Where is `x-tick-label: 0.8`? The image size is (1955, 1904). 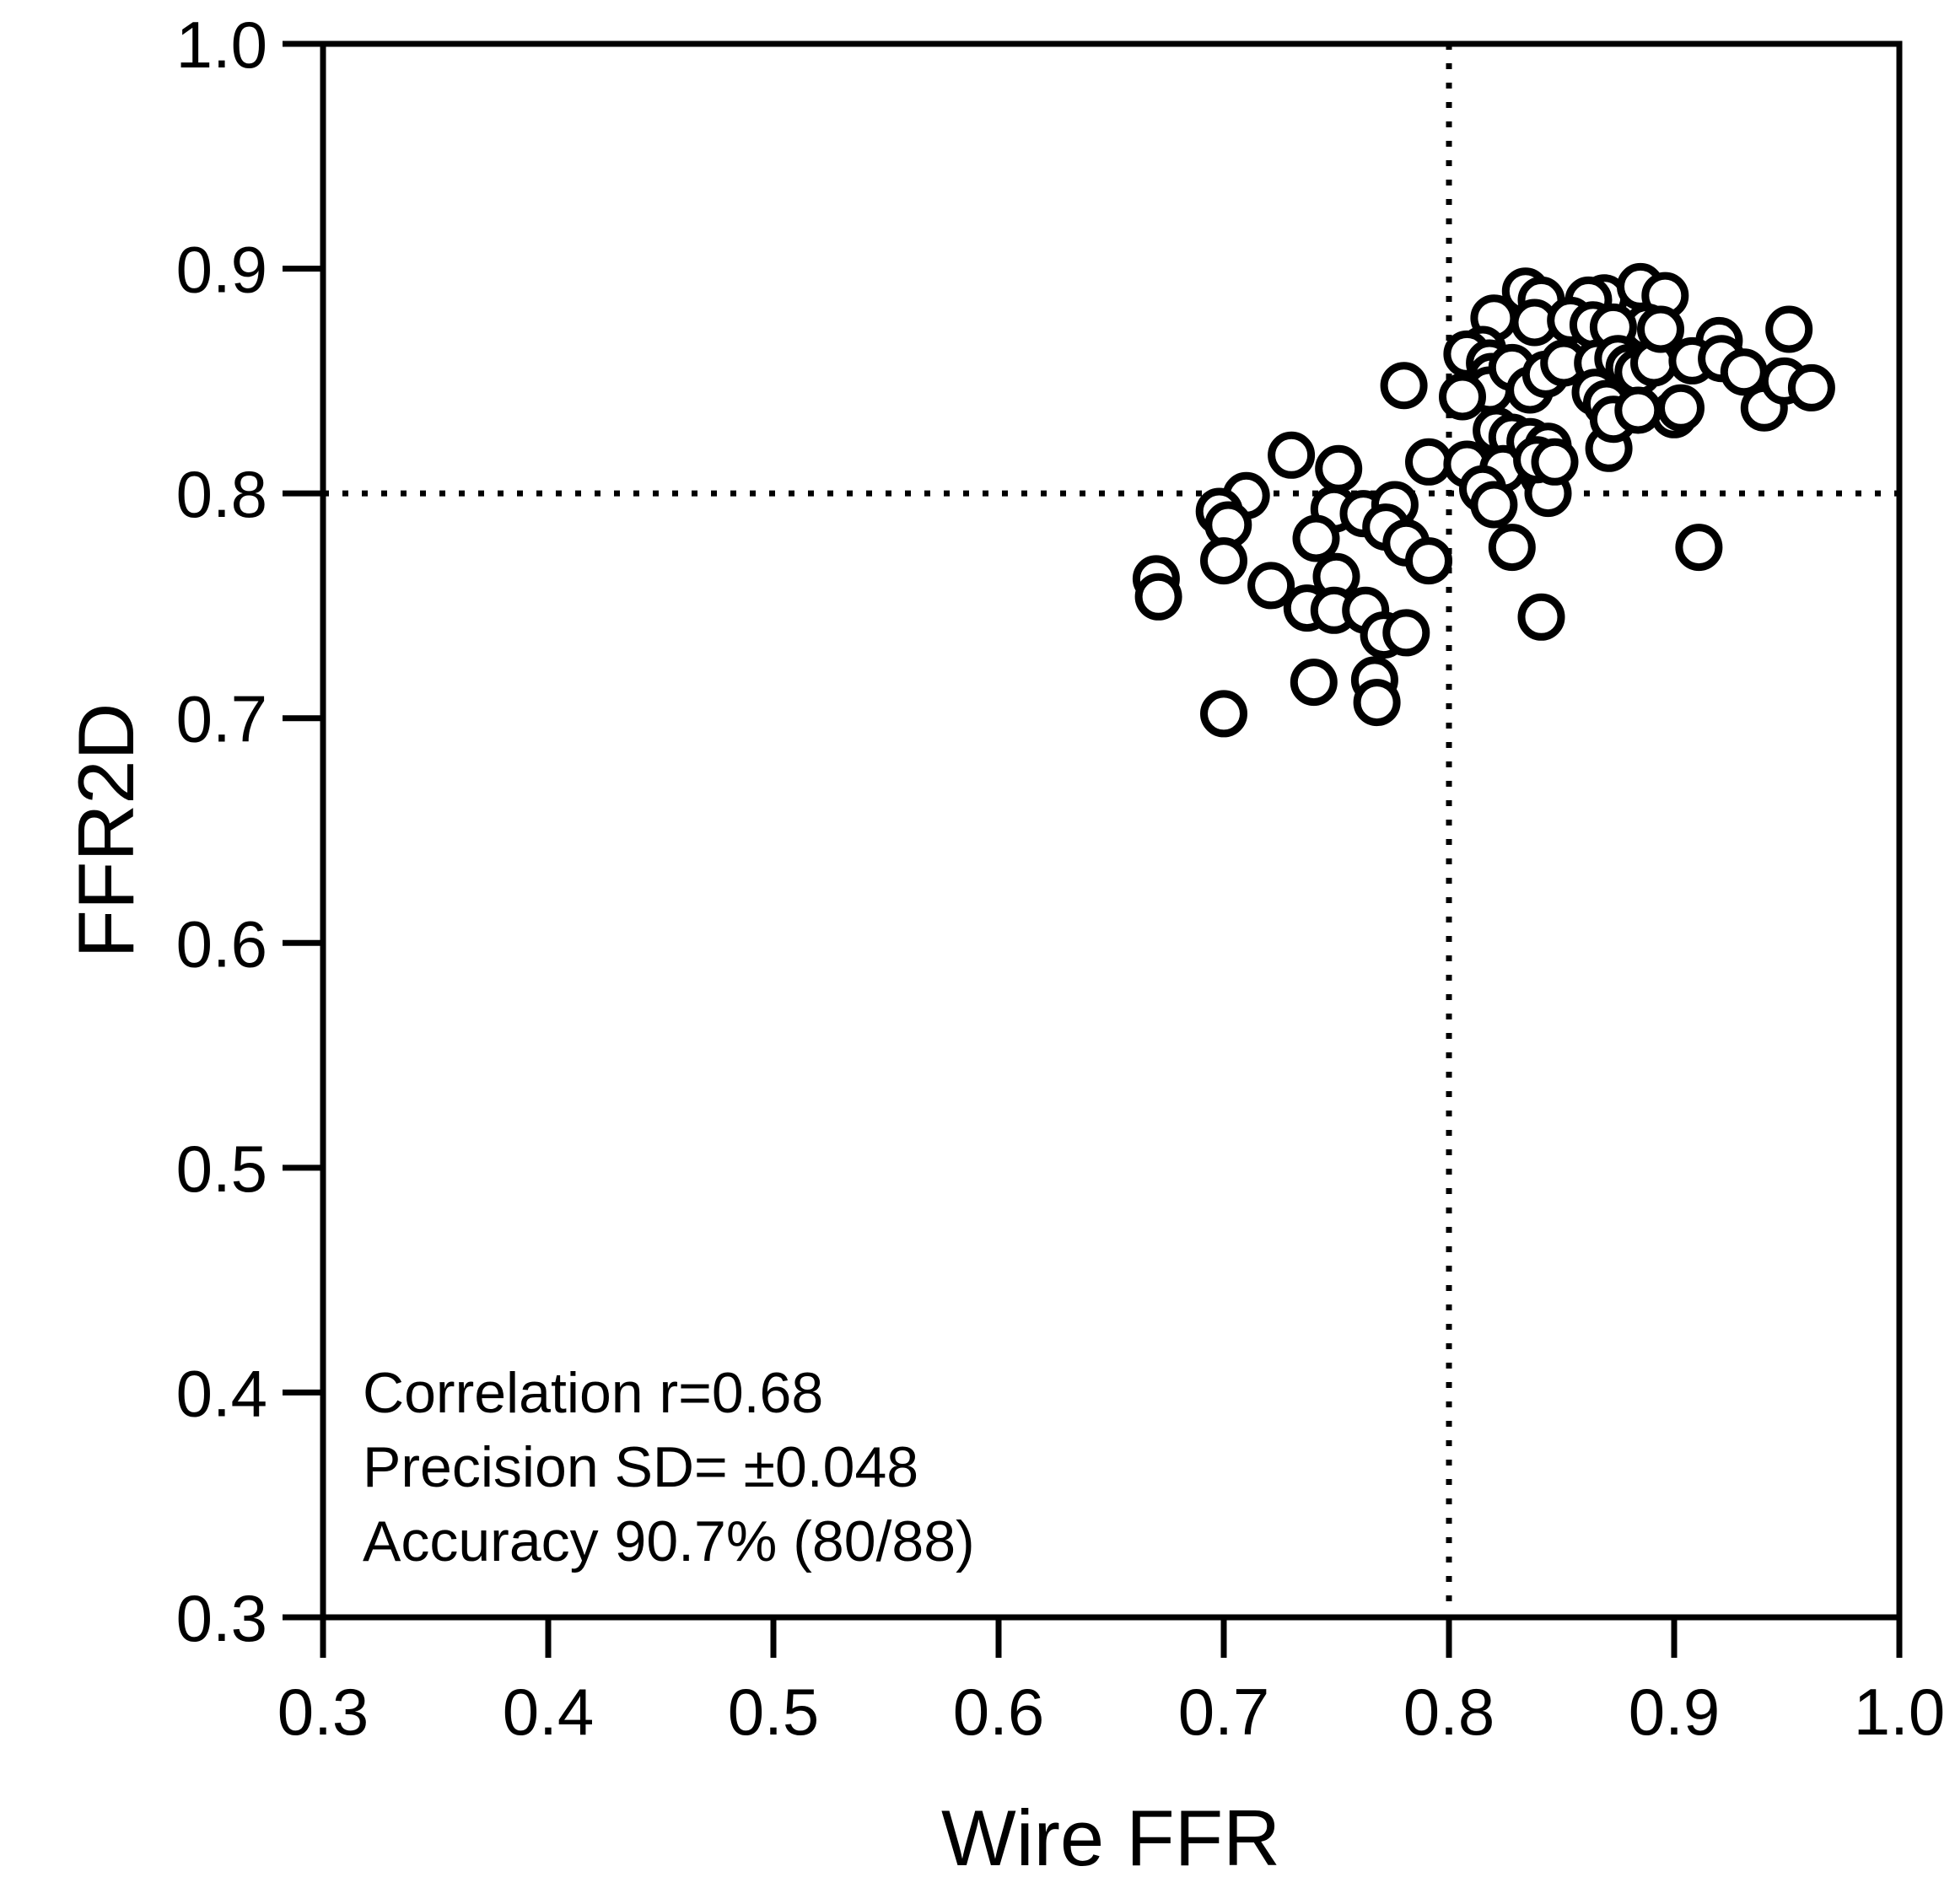
x-tick-label: 0.8 is located at coordinates (1449, 1712).